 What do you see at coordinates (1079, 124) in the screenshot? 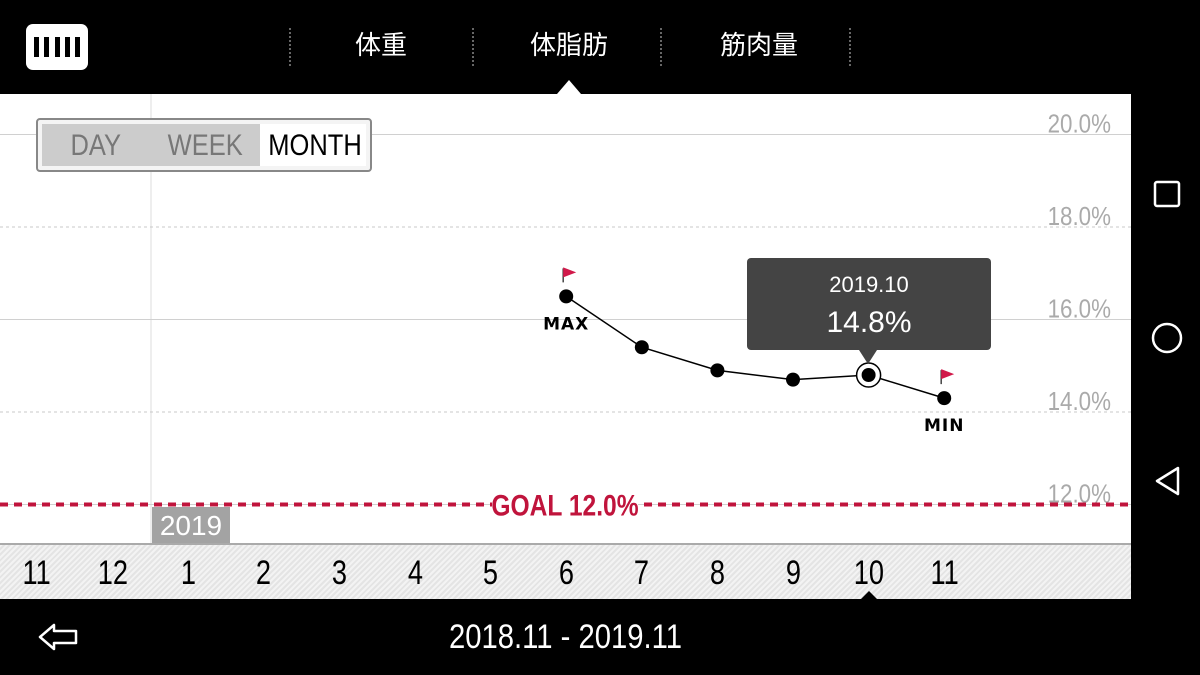
I see `y-tick-label: 20.0%` at bounding box center [1079, 124].